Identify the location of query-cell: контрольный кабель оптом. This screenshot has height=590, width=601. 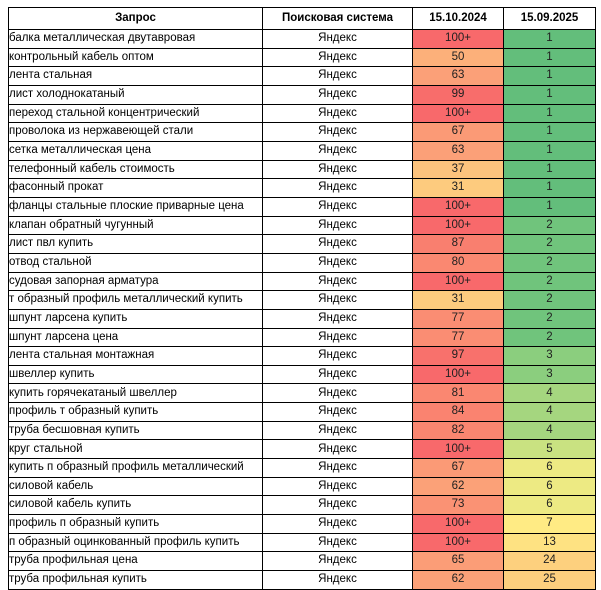
(135, 57).